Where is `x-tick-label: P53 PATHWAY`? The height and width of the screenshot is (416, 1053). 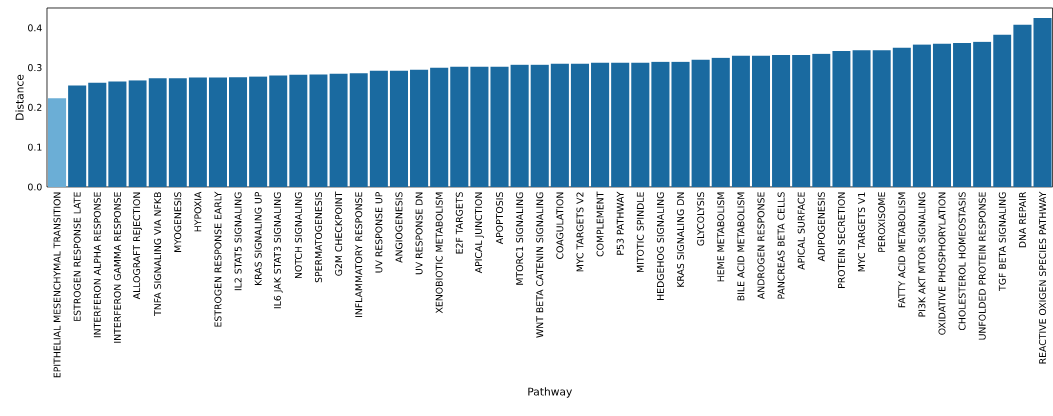
x-tick-label: P53 PATHWAY is located at coordinates (620, 223).